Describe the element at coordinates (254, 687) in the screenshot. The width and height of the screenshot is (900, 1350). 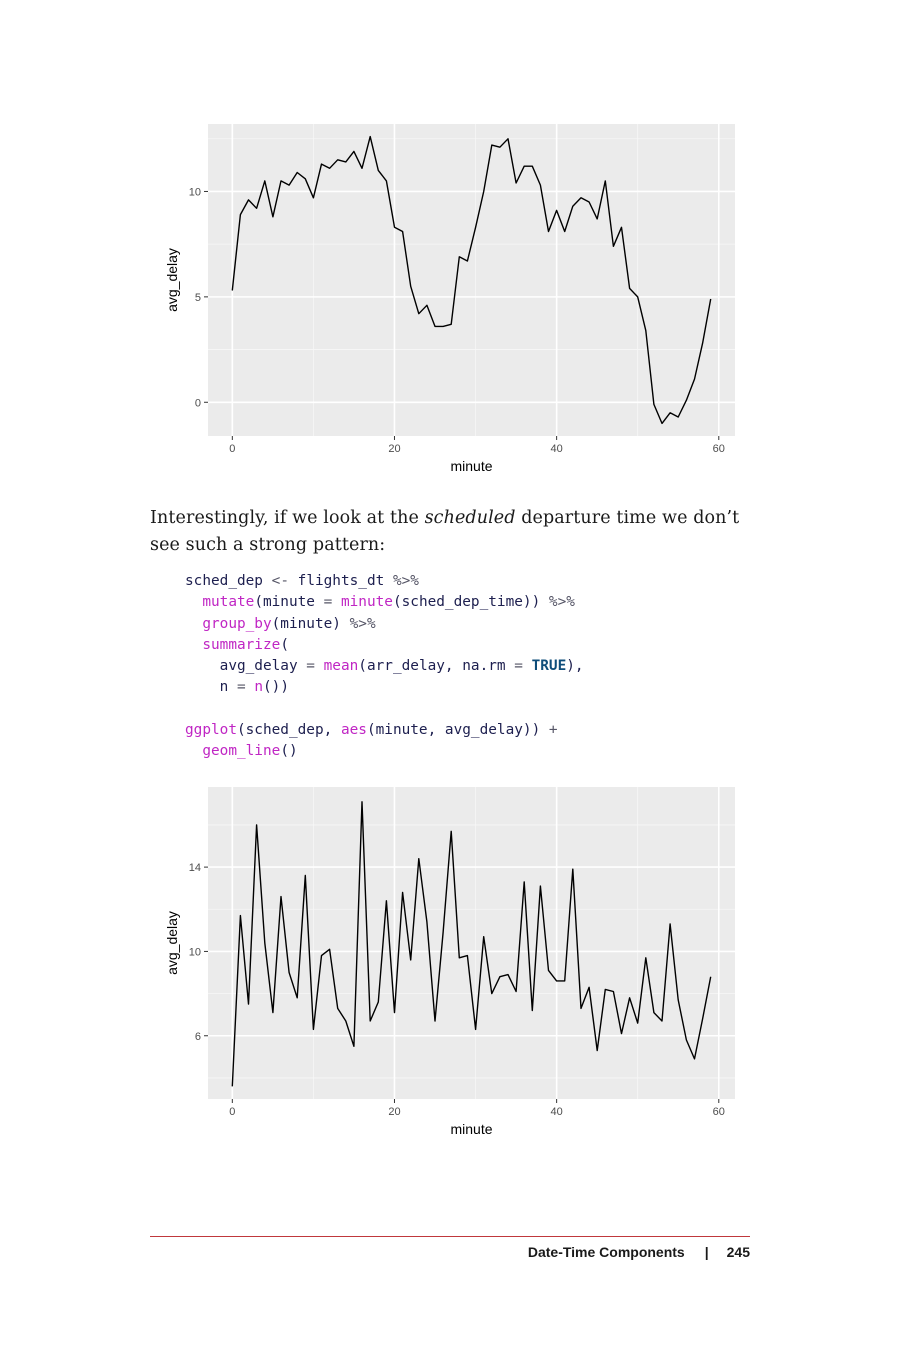
I see `code-line-6: n = n())` at that location.